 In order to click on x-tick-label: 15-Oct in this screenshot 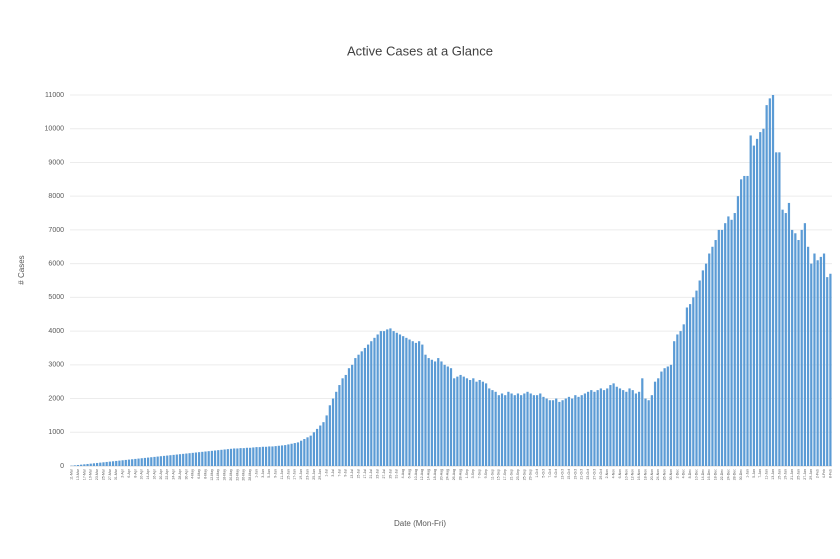, I will do `click(569, 474)`.